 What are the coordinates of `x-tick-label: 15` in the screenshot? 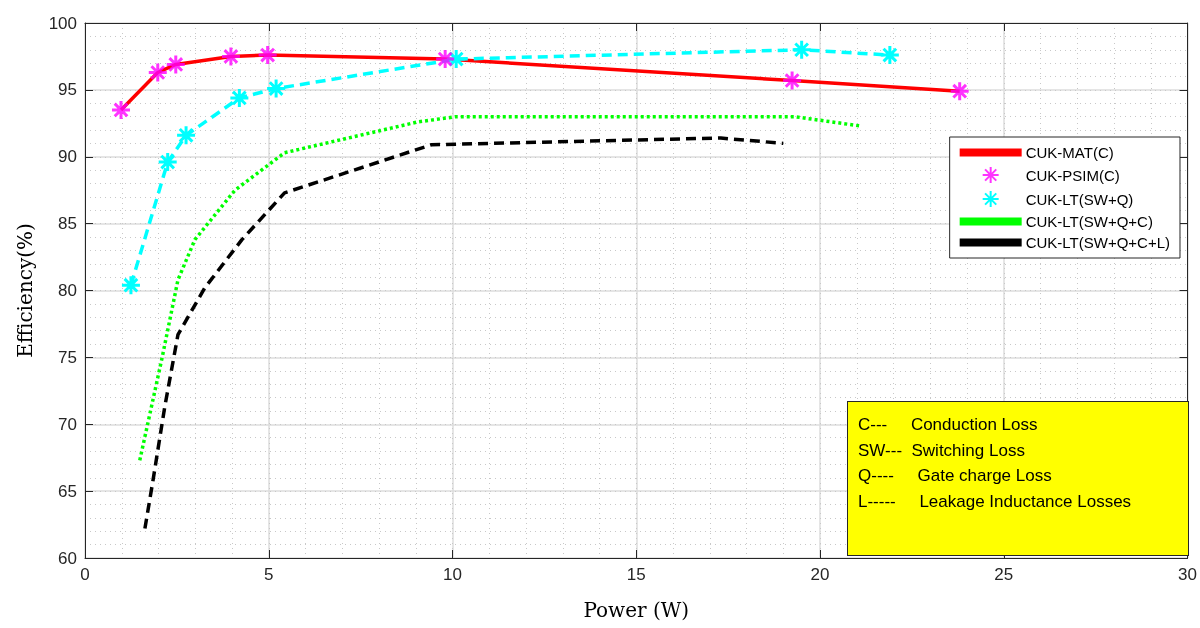 It's located at (636, 574).